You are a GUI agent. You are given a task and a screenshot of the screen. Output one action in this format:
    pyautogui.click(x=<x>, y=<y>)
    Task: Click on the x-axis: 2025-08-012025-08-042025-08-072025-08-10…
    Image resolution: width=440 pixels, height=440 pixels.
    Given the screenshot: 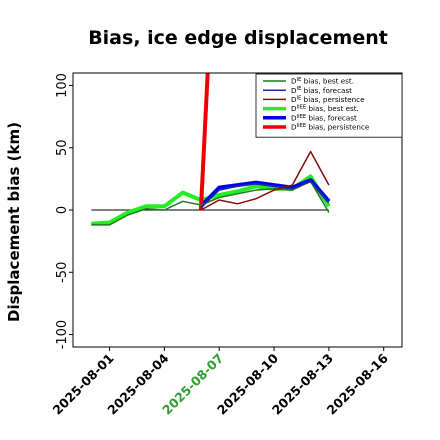 What is the action you would take?
    pyautogui.click(x=220, y=382)
    